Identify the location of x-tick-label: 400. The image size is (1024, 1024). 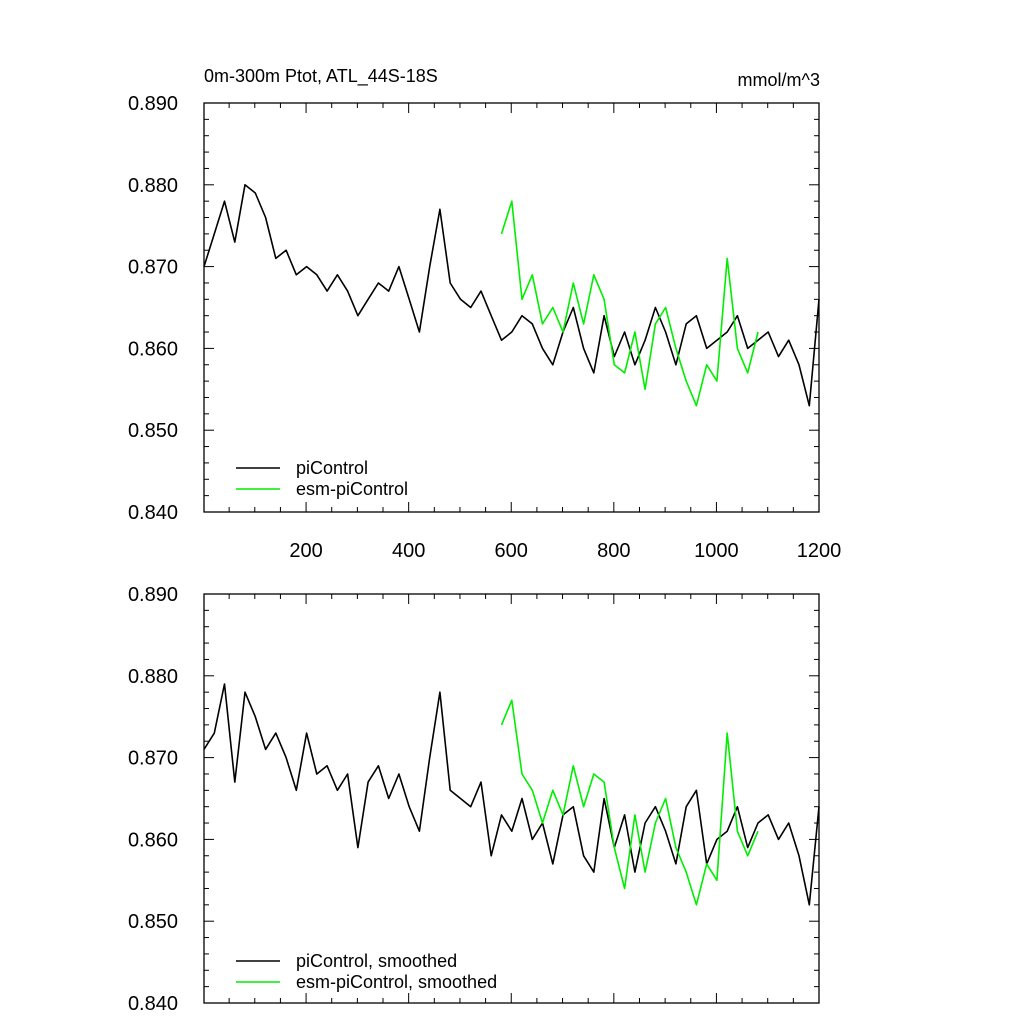
(408, 551).